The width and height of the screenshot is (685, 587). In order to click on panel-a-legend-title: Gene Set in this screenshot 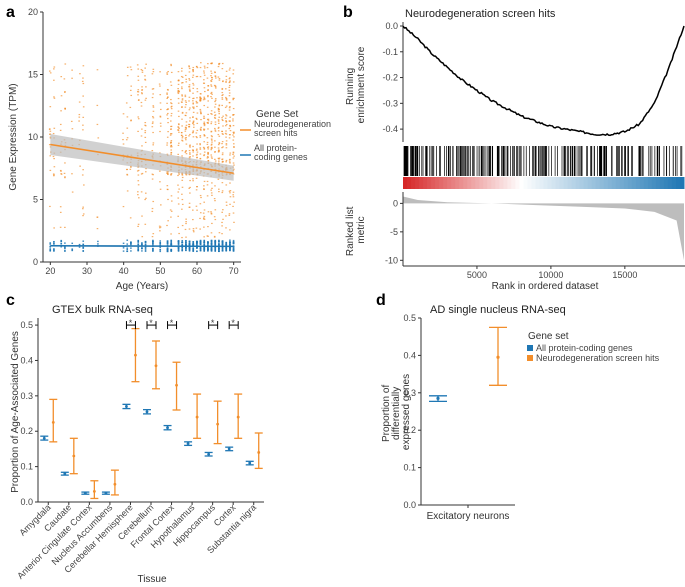, I will do `click(277, 114)`.